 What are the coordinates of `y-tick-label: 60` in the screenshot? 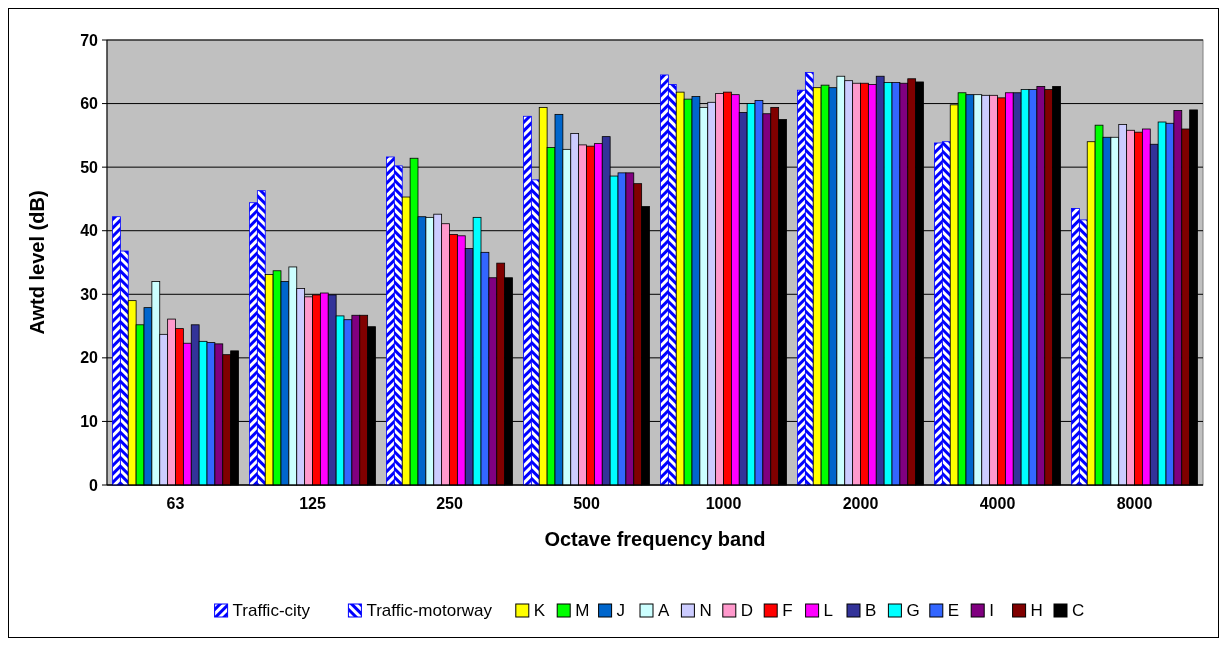 It's located at (89, 104).